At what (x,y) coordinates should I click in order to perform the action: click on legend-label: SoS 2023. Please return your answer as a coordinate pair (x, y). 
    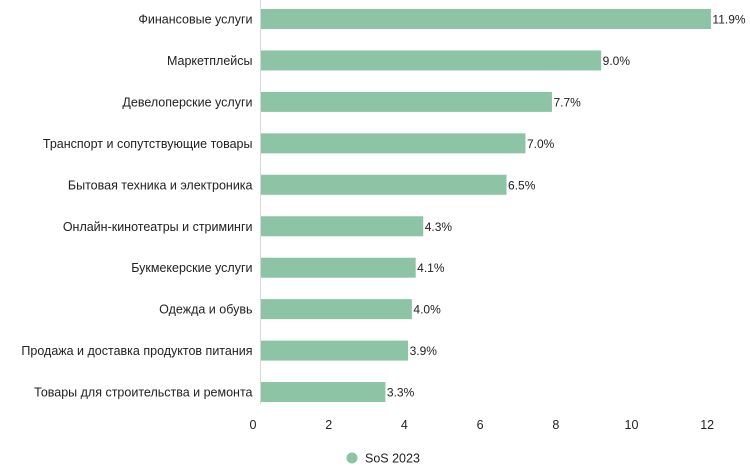
    Looking at the image, I should click on (392, 459).